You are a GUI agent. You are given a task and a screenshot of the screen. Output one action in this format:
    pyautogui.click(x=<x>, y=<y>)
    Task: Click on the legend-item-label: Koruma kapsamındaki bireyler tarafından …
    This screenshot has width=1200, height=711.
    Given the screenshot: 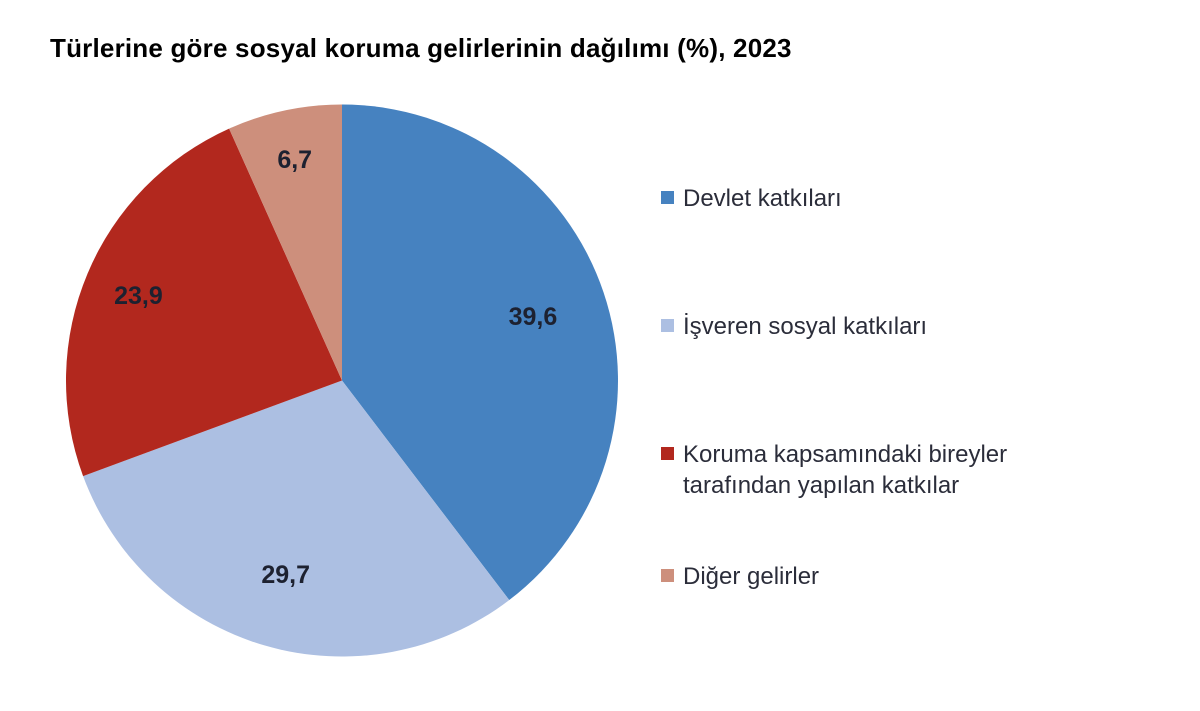 What is the action you would take?
    pyautogui.click(x=845, y=470)
    